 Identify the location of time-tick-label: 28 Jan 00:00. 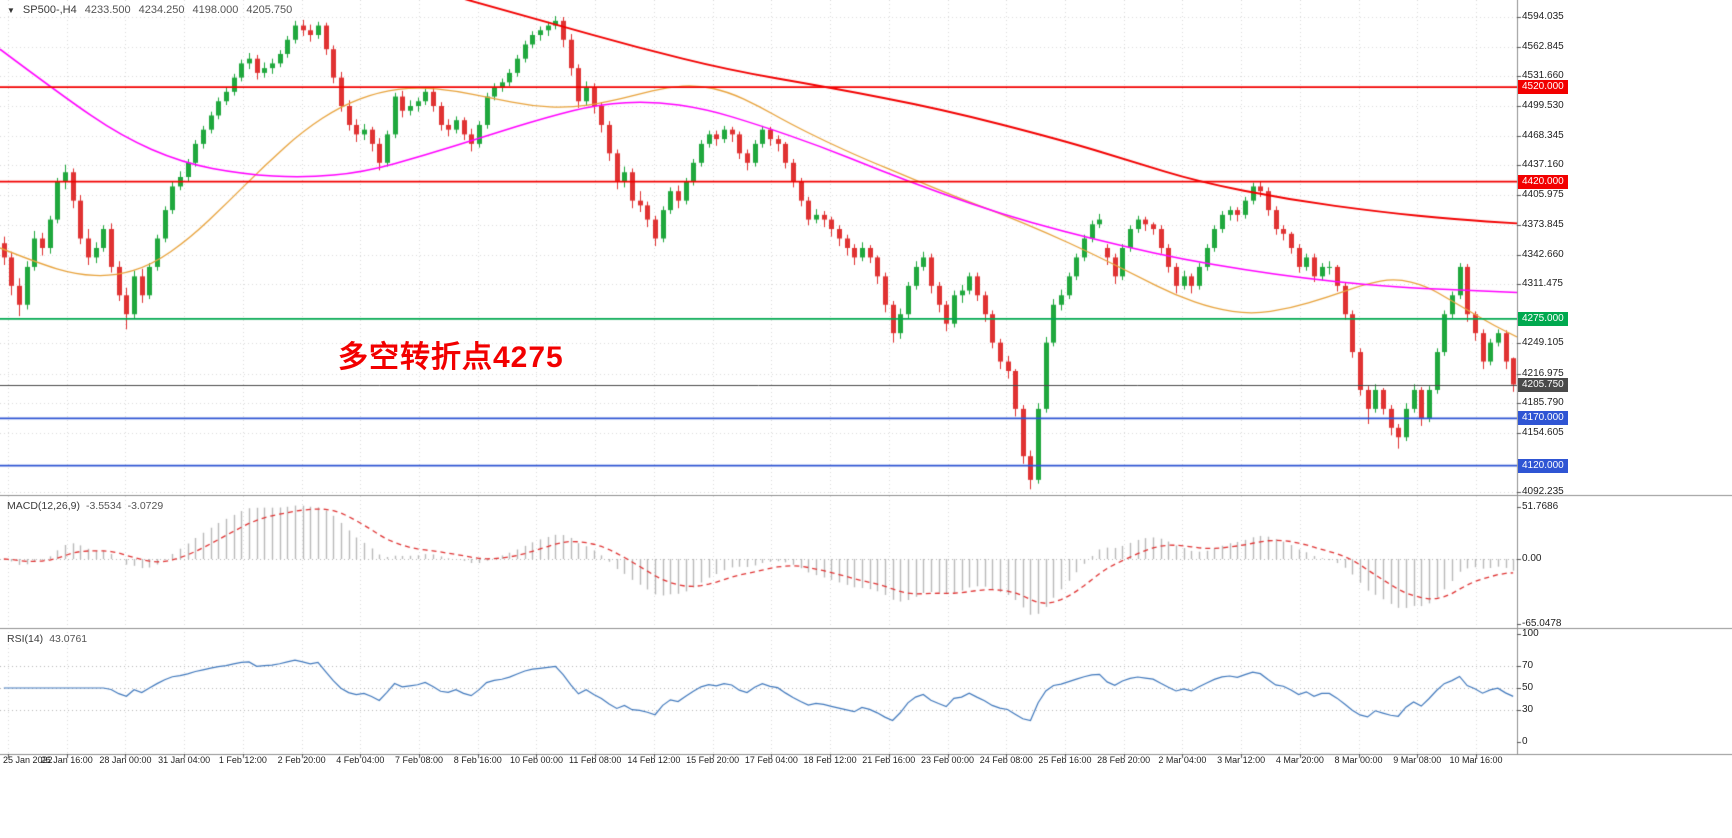
(125, 760).